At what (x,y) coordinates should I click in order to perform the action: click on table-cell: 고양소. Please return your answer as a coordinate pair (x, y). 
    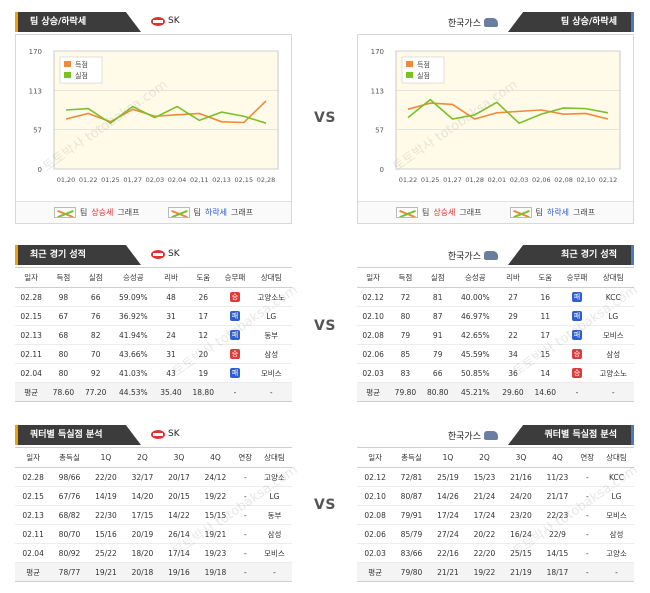
    Looking at the image, I should click on (274, 477).